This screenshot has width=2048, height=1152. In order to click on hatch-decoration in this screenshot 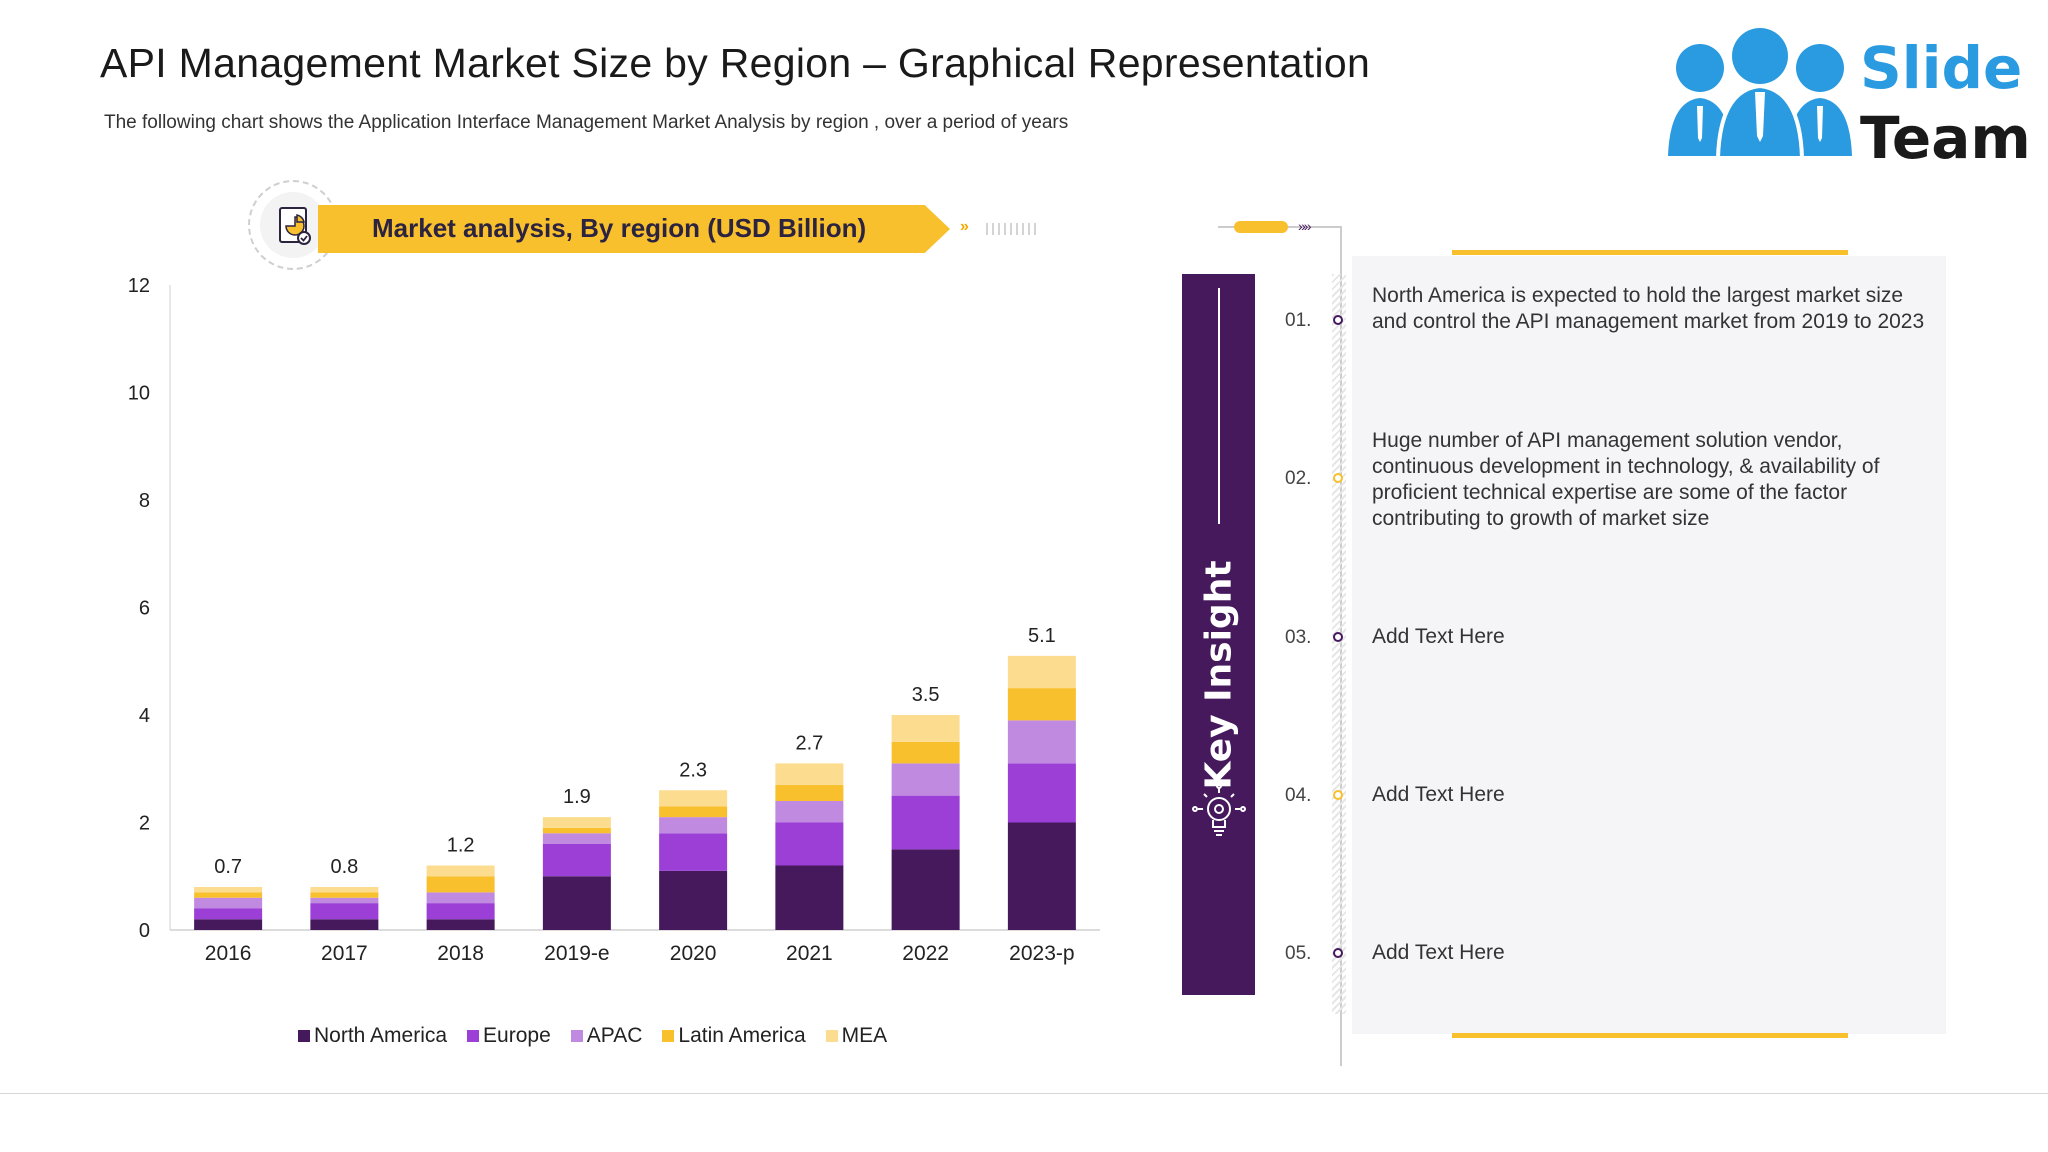, I will do `click(1339, 644)`.